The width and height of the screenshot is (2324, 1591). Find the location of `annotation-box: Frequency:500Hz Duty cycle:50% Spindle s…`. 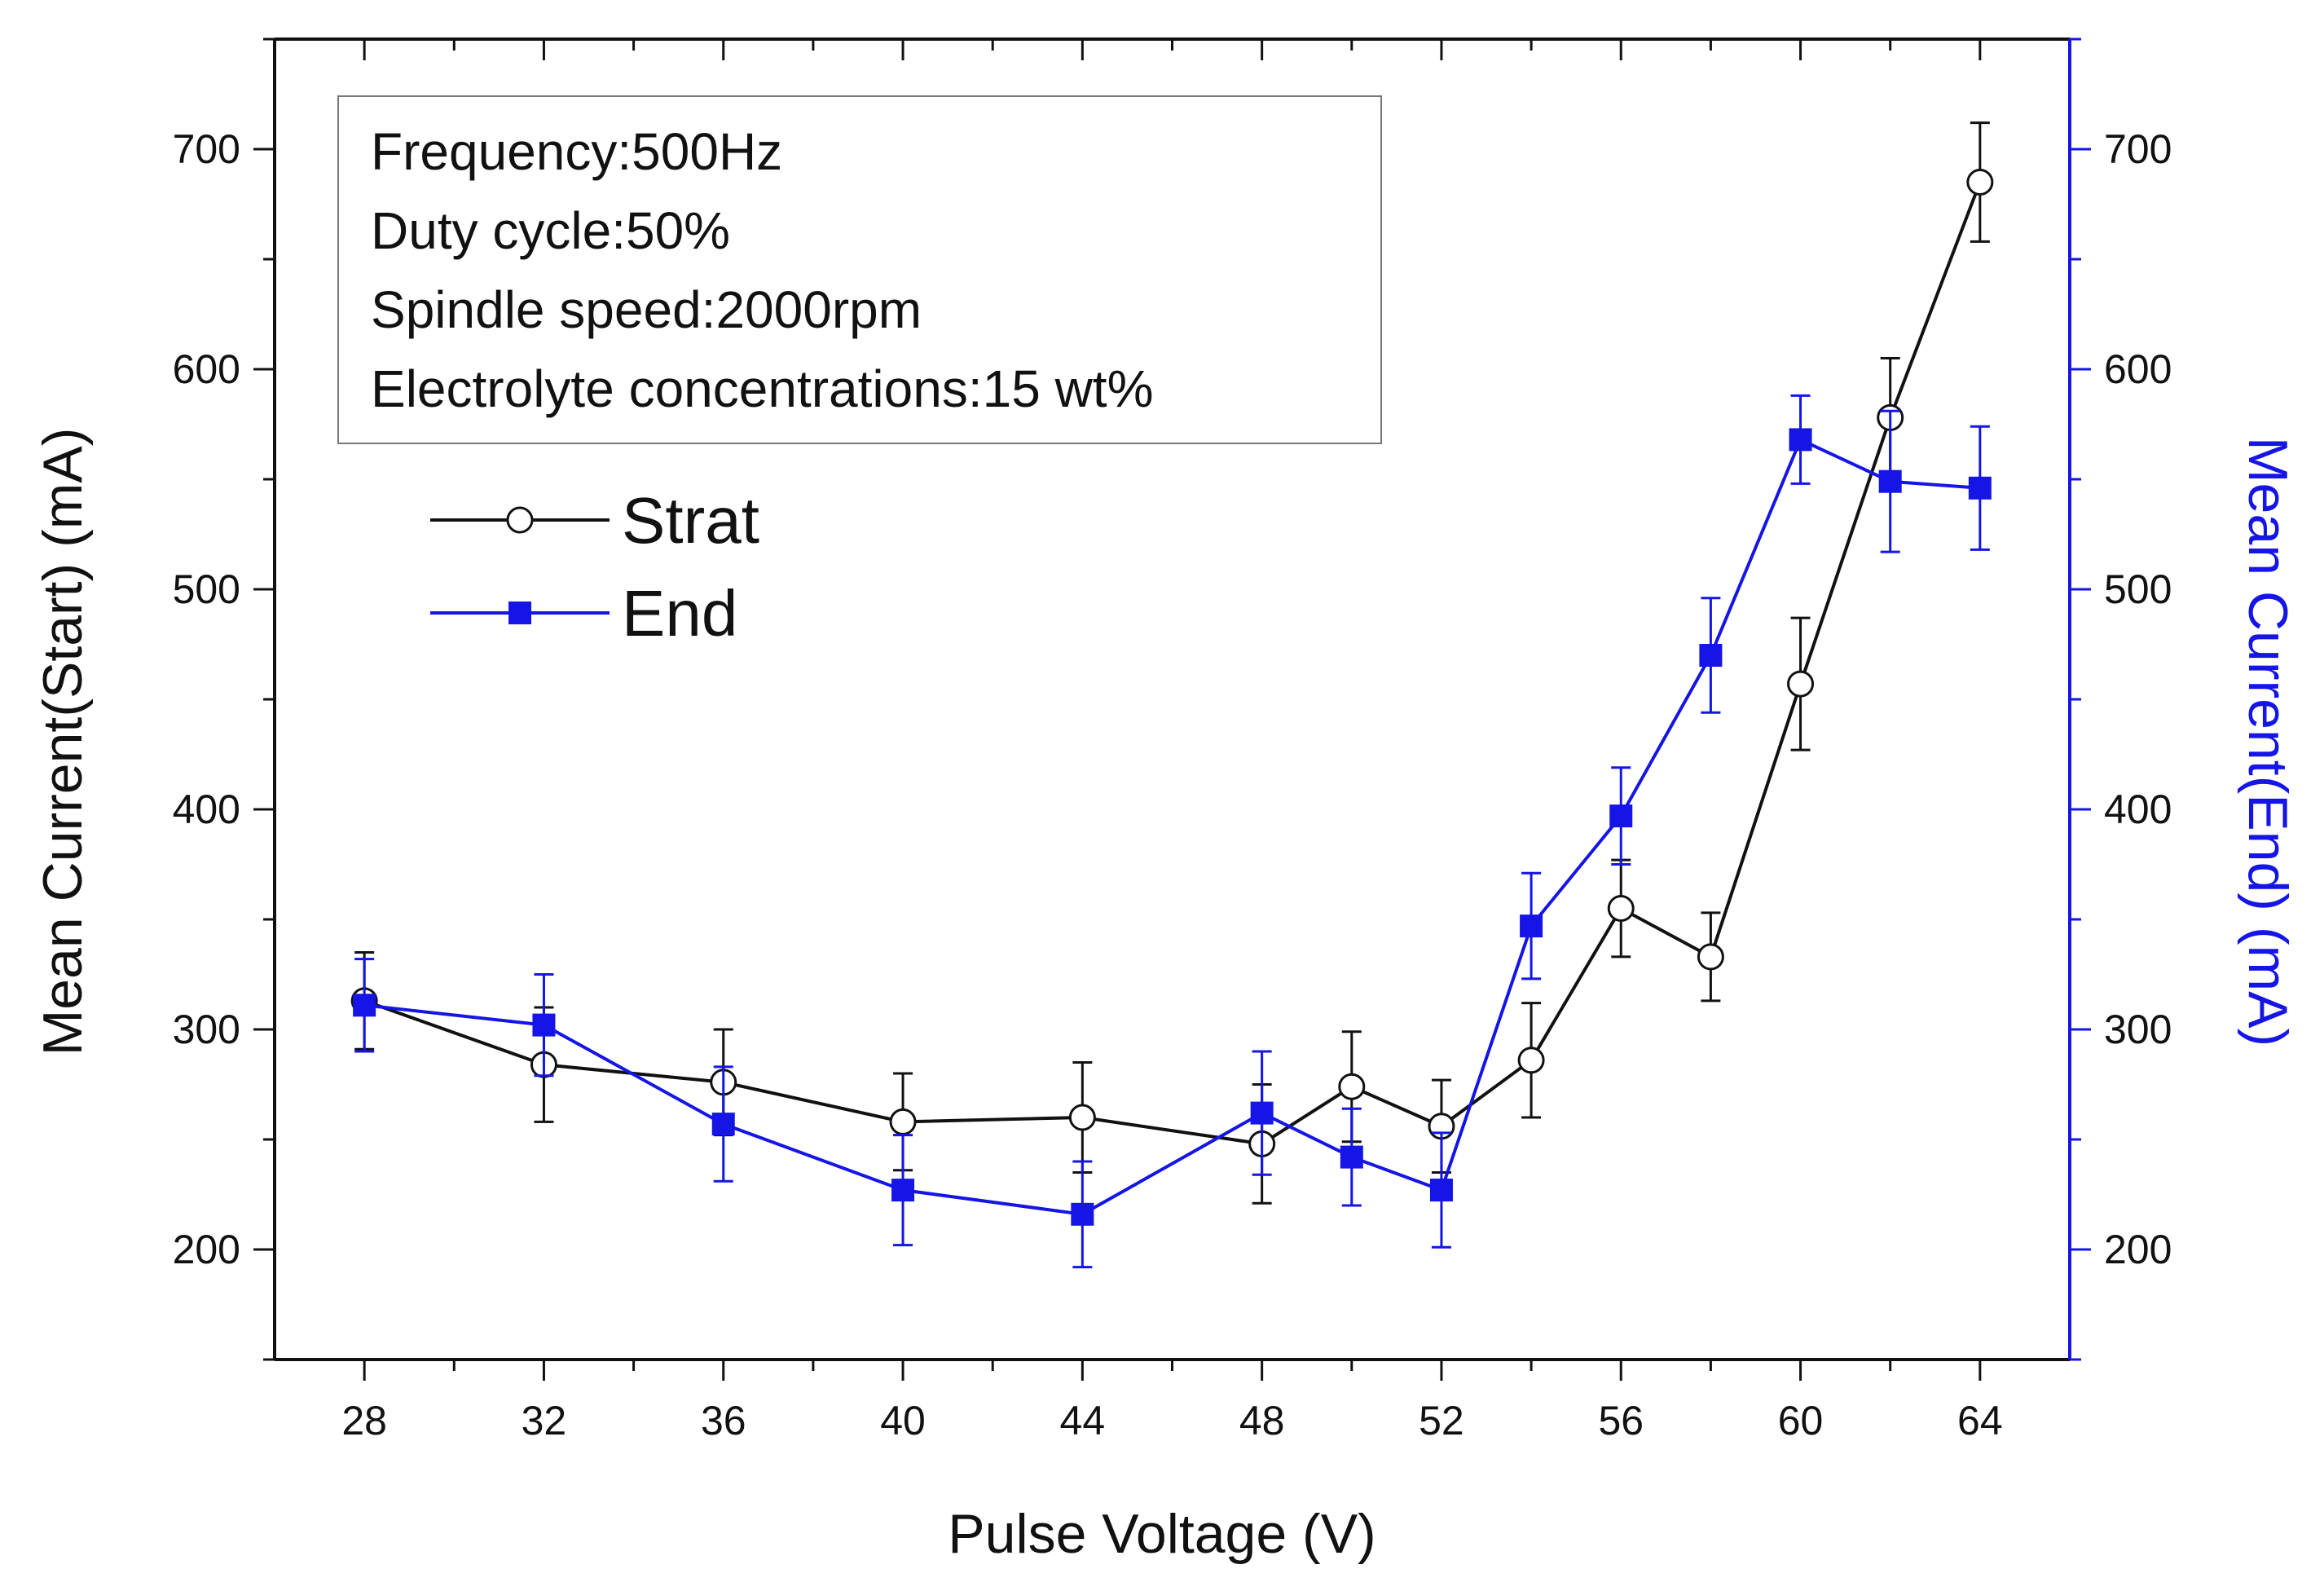

annotation-box: Frequency:500Hz Duty cycle:50% Spindle s… is located at coordinates (860, 269).